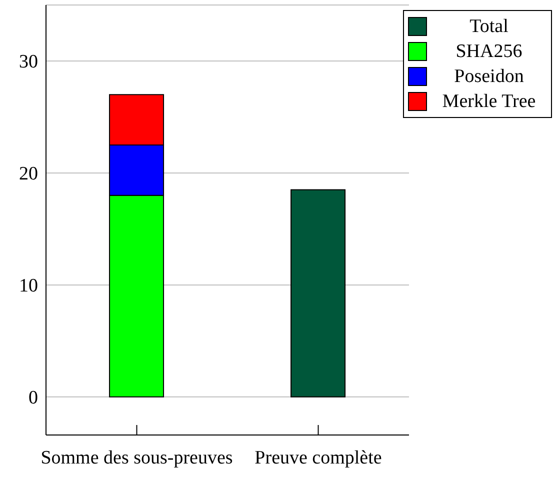 The width and height of the screenshot is (558, 483). I want to click on y-tick-label: 0, so click(33, 398).